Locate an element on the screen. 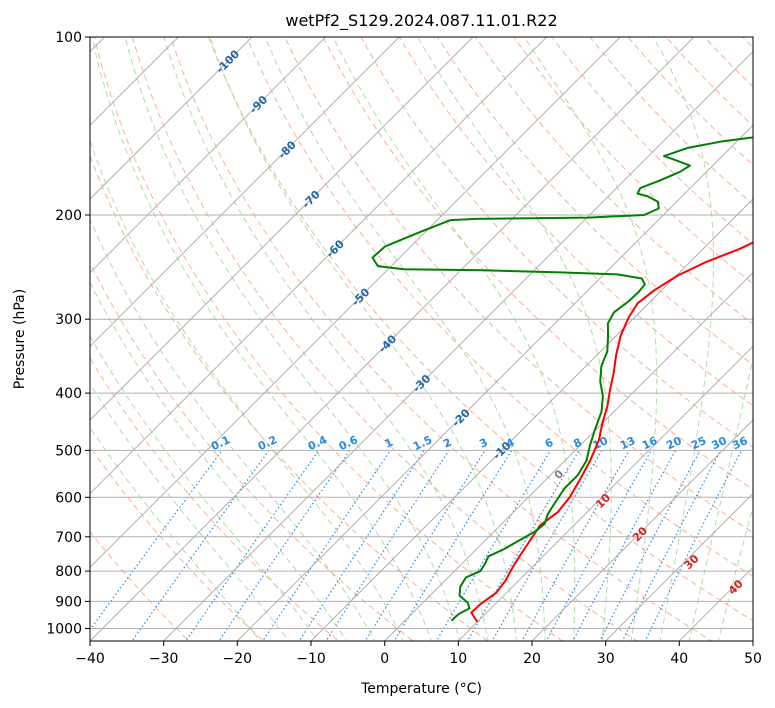  y-tick-label: 200 is located at coordinates (68, 216).